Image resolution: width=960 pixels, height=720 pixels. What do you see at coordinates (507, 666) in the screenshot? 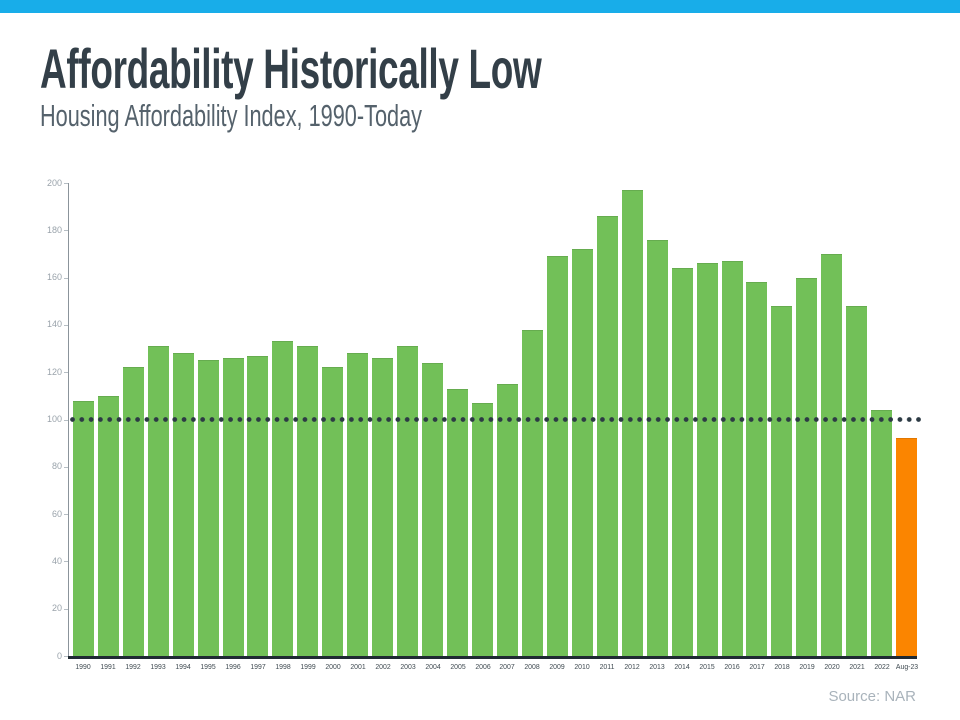
I see `x-tick-label: 2007` at bounding box center [507, 666].